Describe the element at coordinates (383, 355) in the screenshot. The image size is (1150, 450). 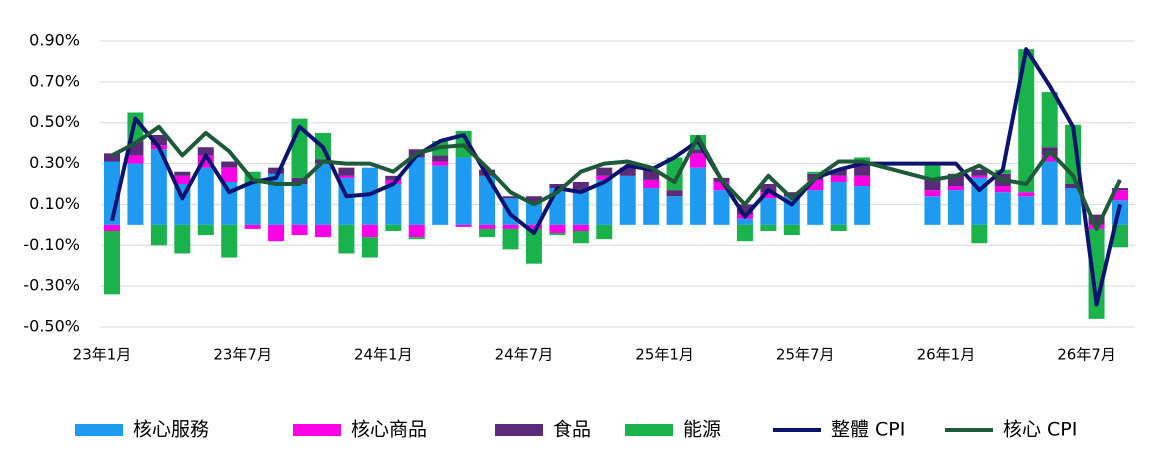
I see `x-tick-label: 24年1月` at that location.